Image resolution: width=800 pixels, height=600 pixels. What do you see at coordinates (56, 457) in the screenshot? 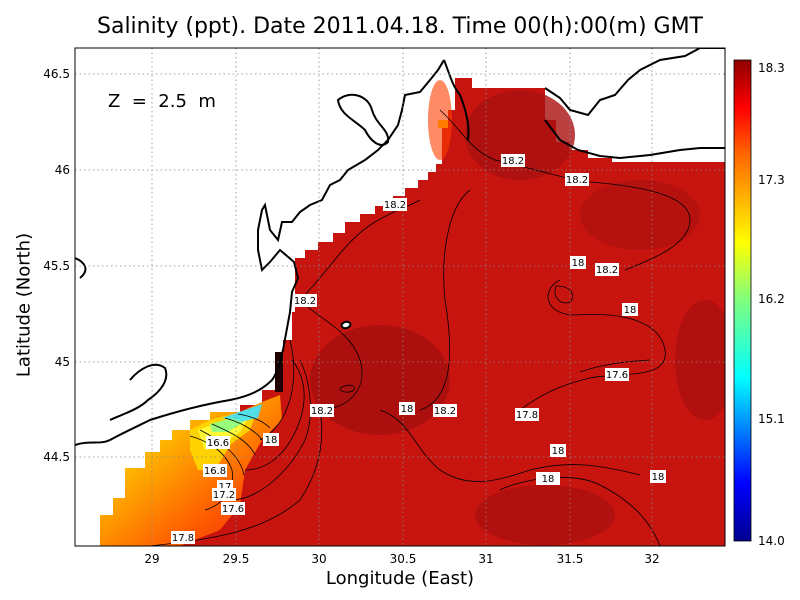
I see `lat-tick-label: 44.5` at bounding box center [56, 457].